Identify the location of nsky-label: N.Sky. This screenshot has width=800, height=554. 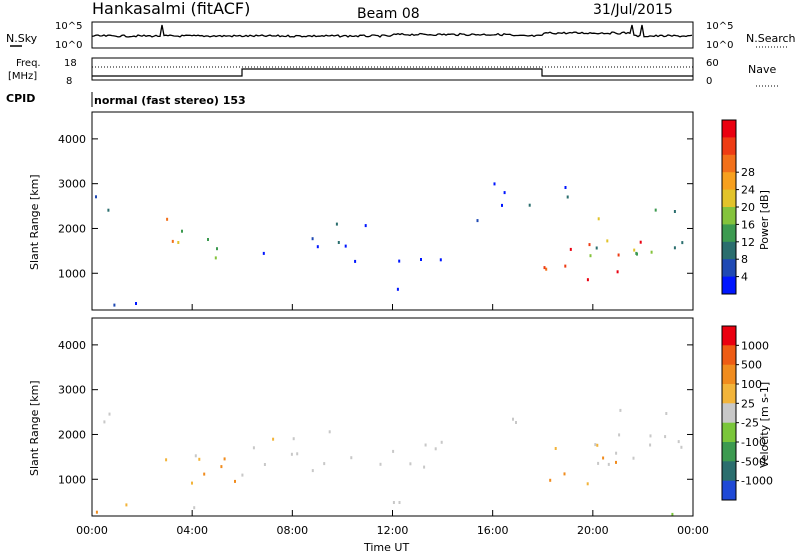
(22, 38).